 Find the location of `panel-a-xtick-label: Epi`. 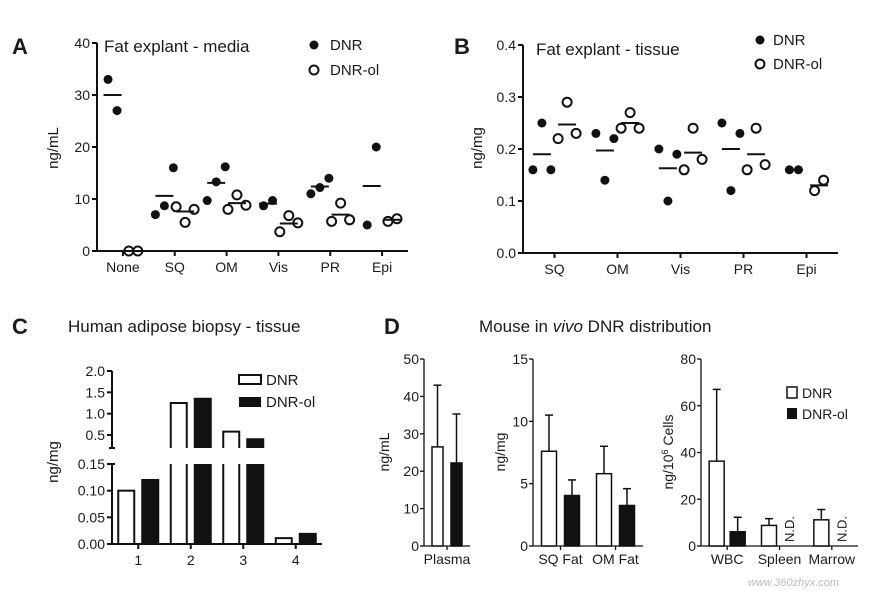

panel-a-xtick-label: Epi is located at coordinates (382, 267).